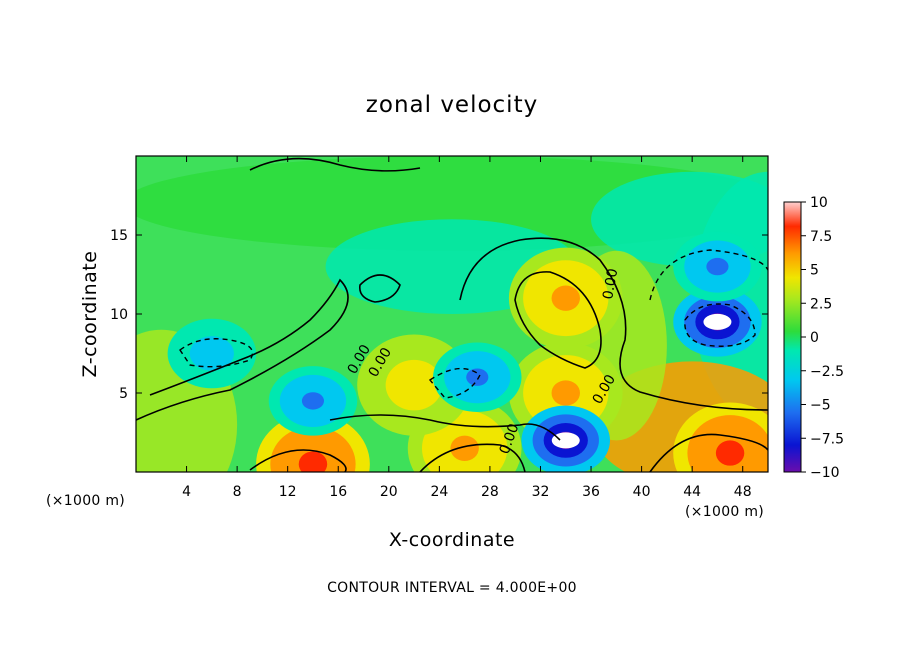 The width and height of the screenshot is (904, 654). What do you see at coordinates (821, 237) in the screenshot?
I see `colorbar-tick-label-1: 7.5` at bounding box center [821, 237].